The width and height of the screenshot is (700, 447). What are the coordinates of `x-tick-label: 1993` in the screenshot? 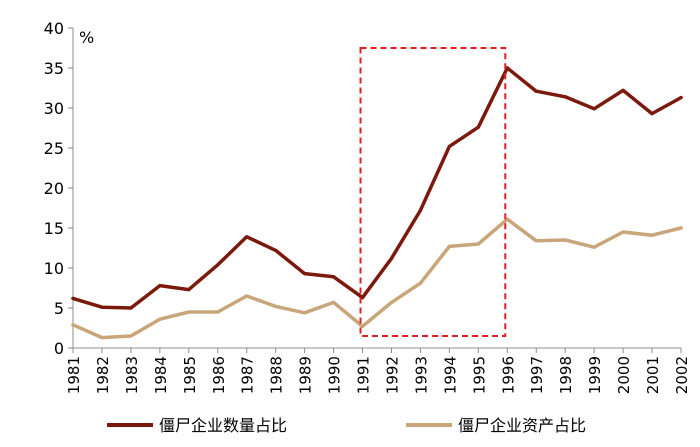 It's located at (421, 375).